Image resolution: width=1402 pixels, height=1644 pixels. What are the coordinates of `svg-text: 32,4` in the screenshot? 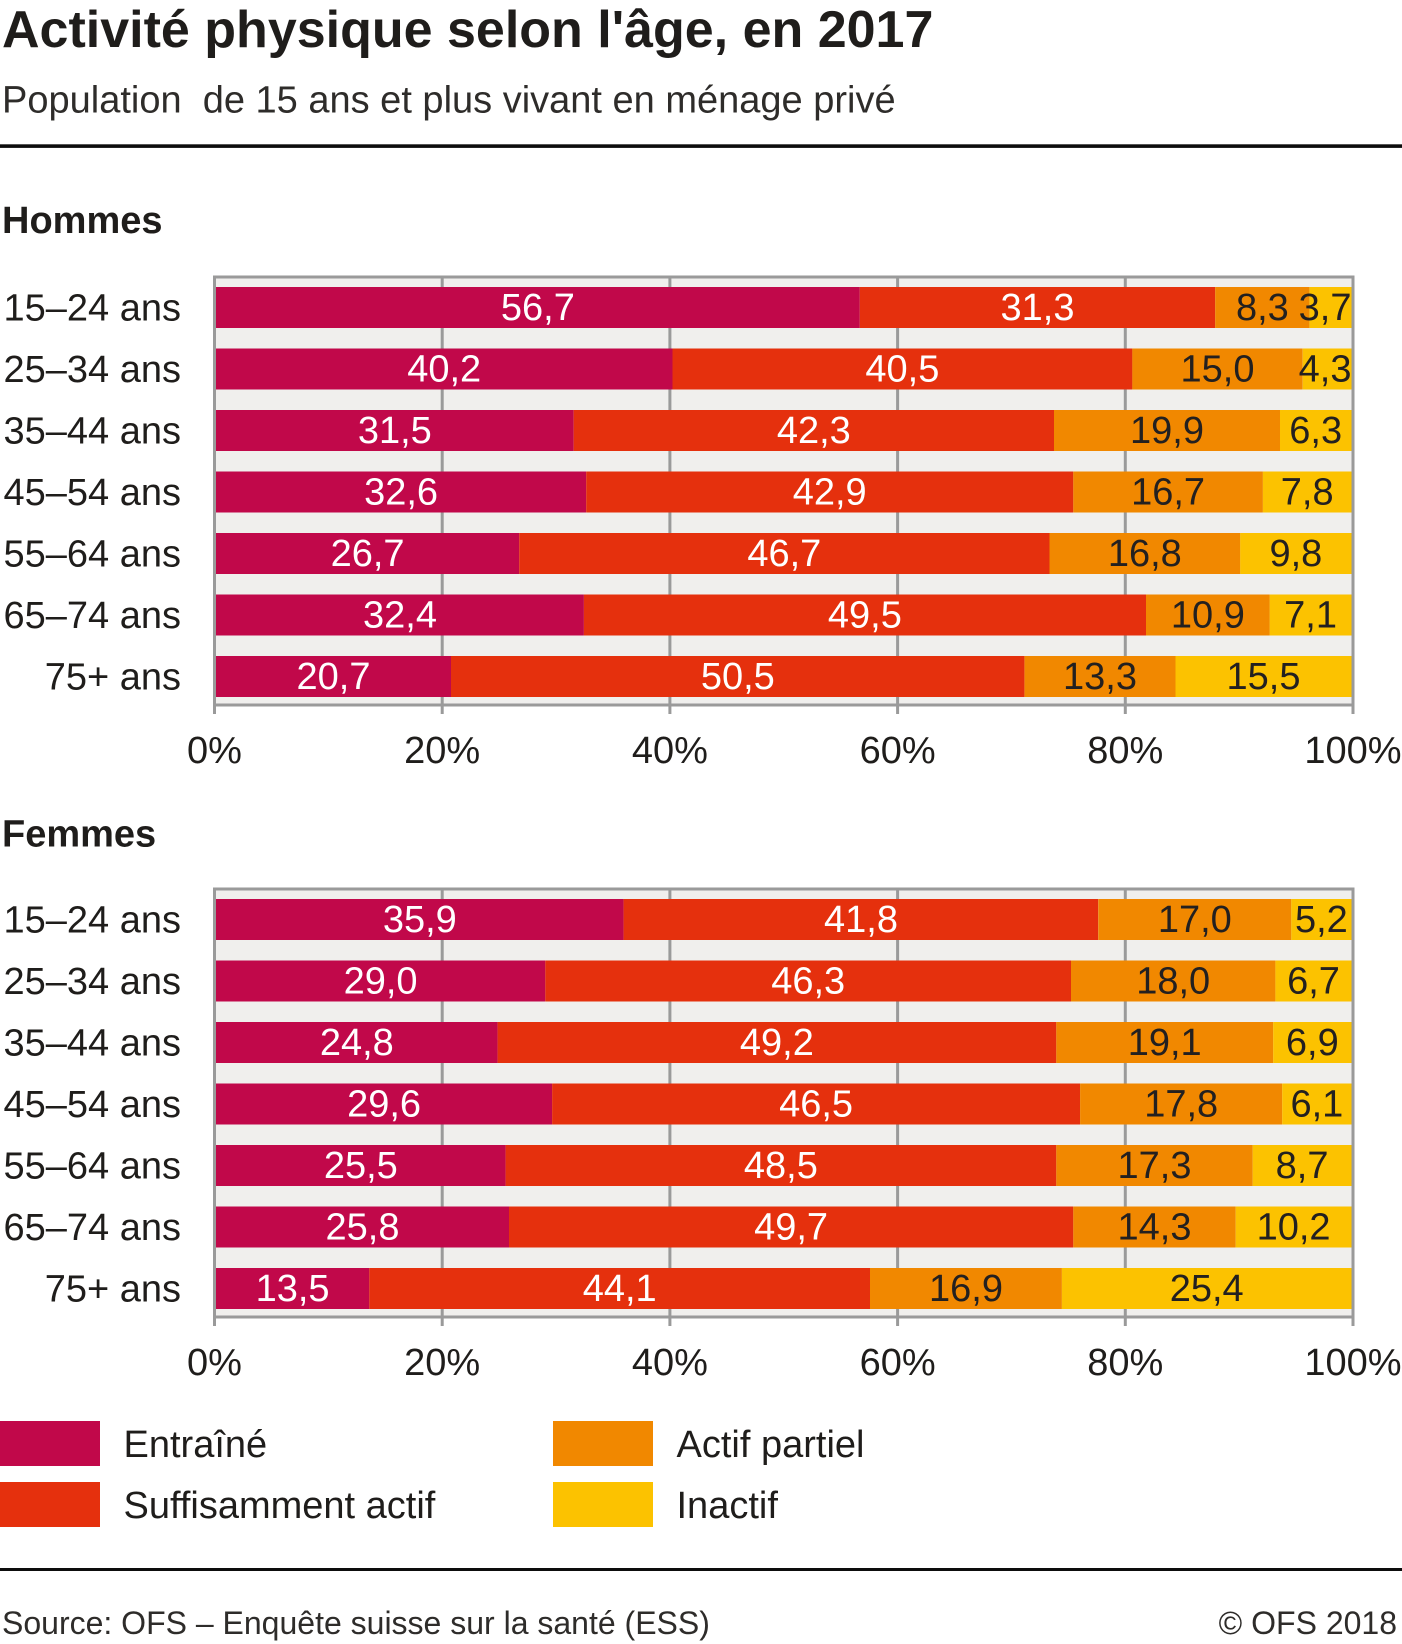 It's located at (400, 616).